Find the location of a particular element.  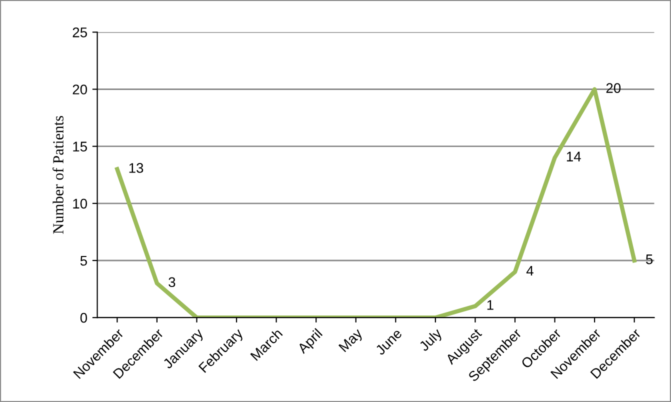

data-label: 1 is located at coordinates (490, 305).